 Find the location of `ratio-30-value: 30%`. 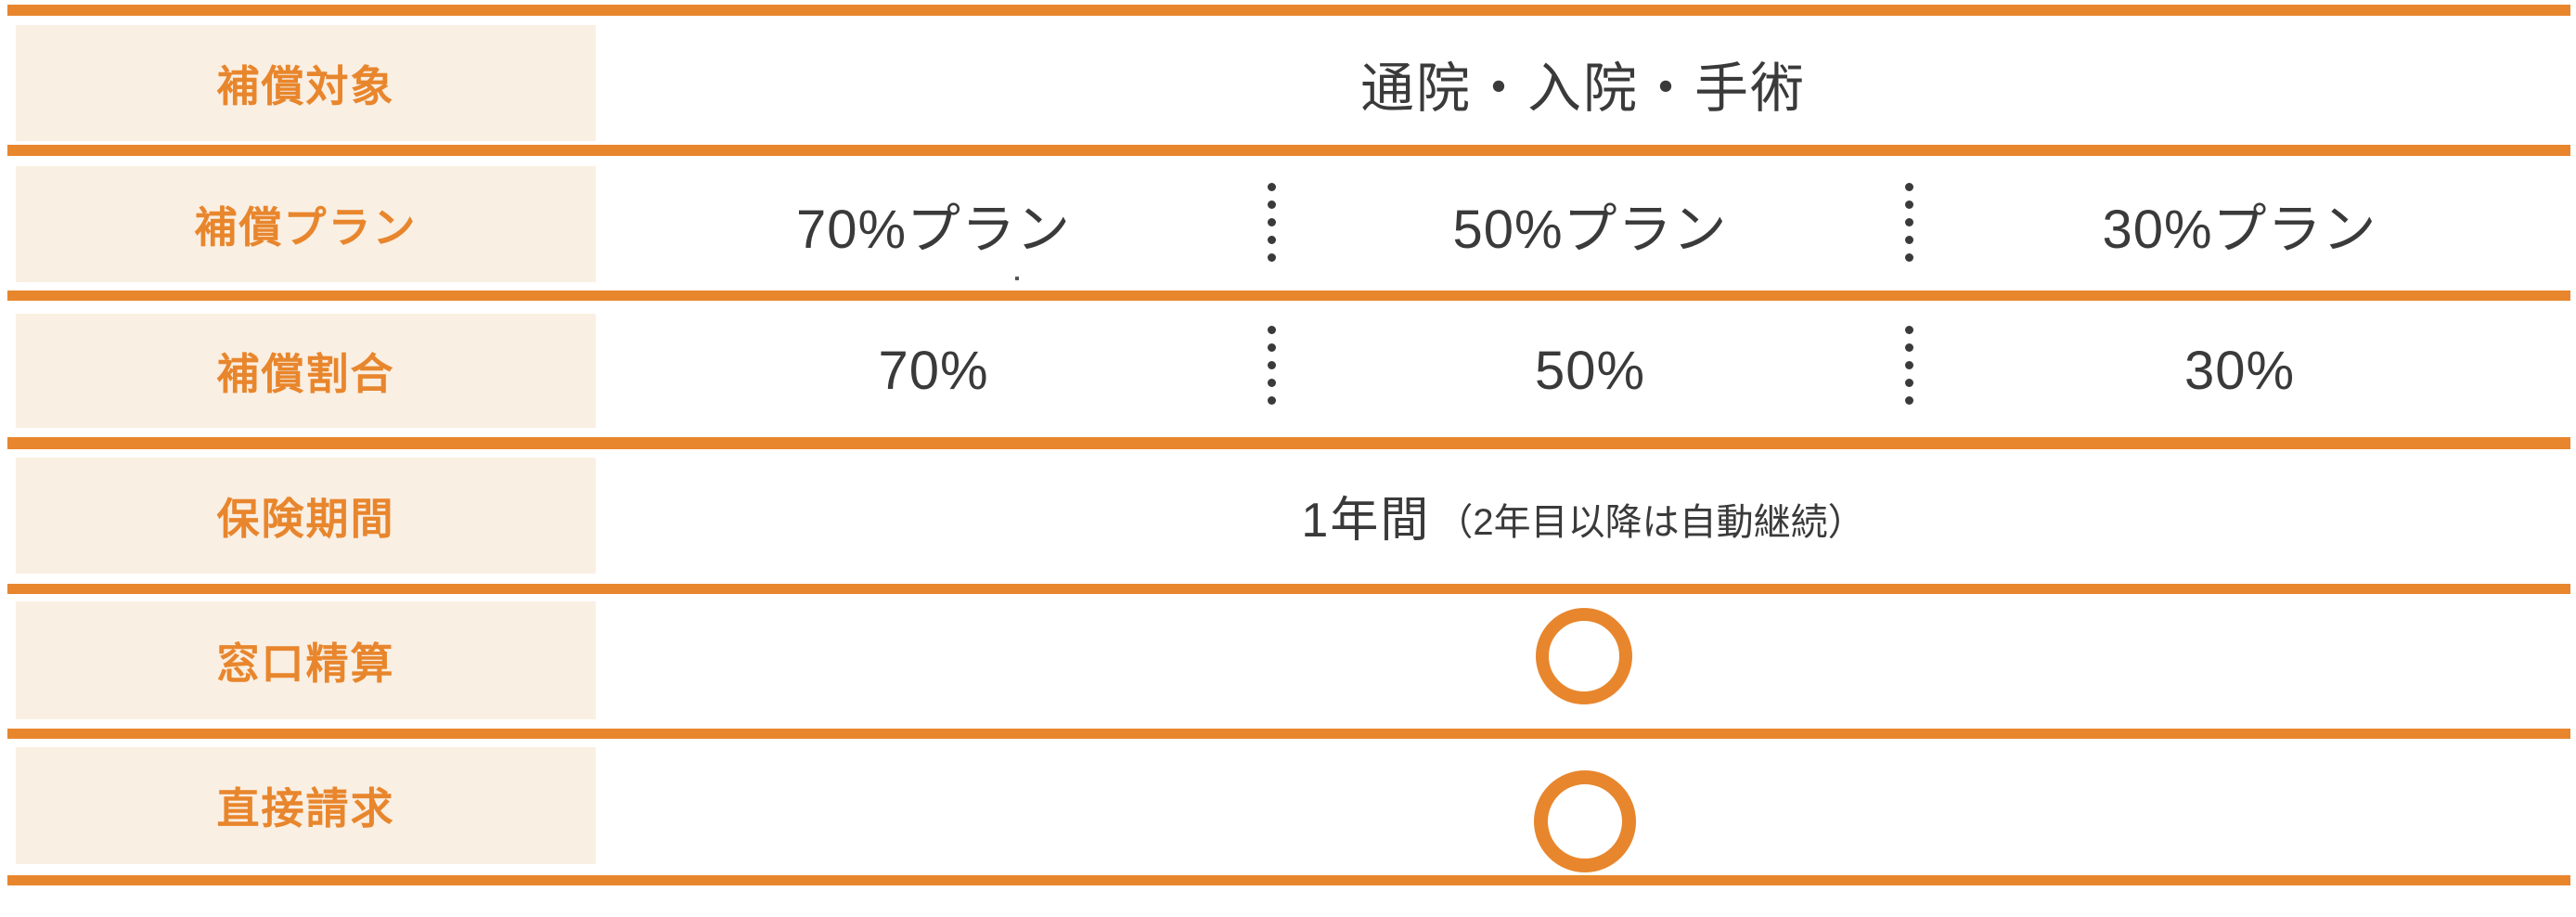

ratio-30-value: 30% is located at coordinates (2239, 371).